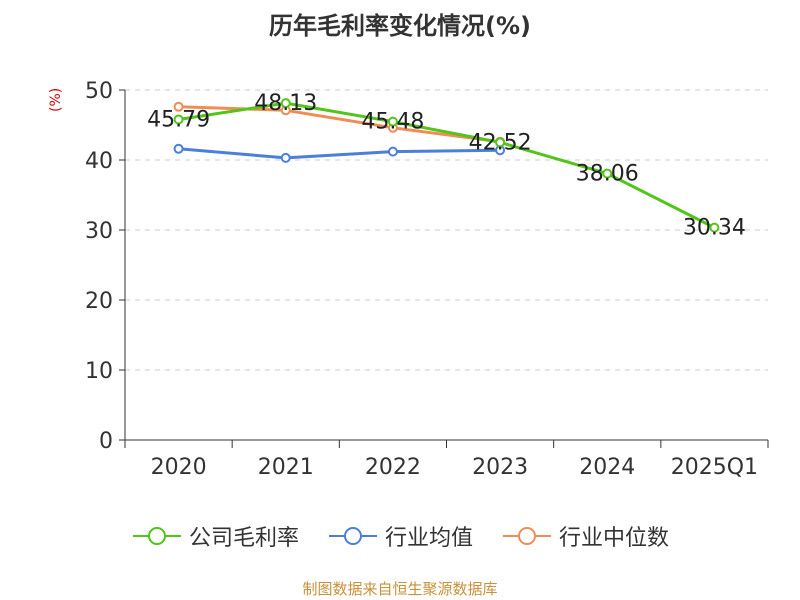  I want to click on y-tick-label-20: 20, so click(99, 301).